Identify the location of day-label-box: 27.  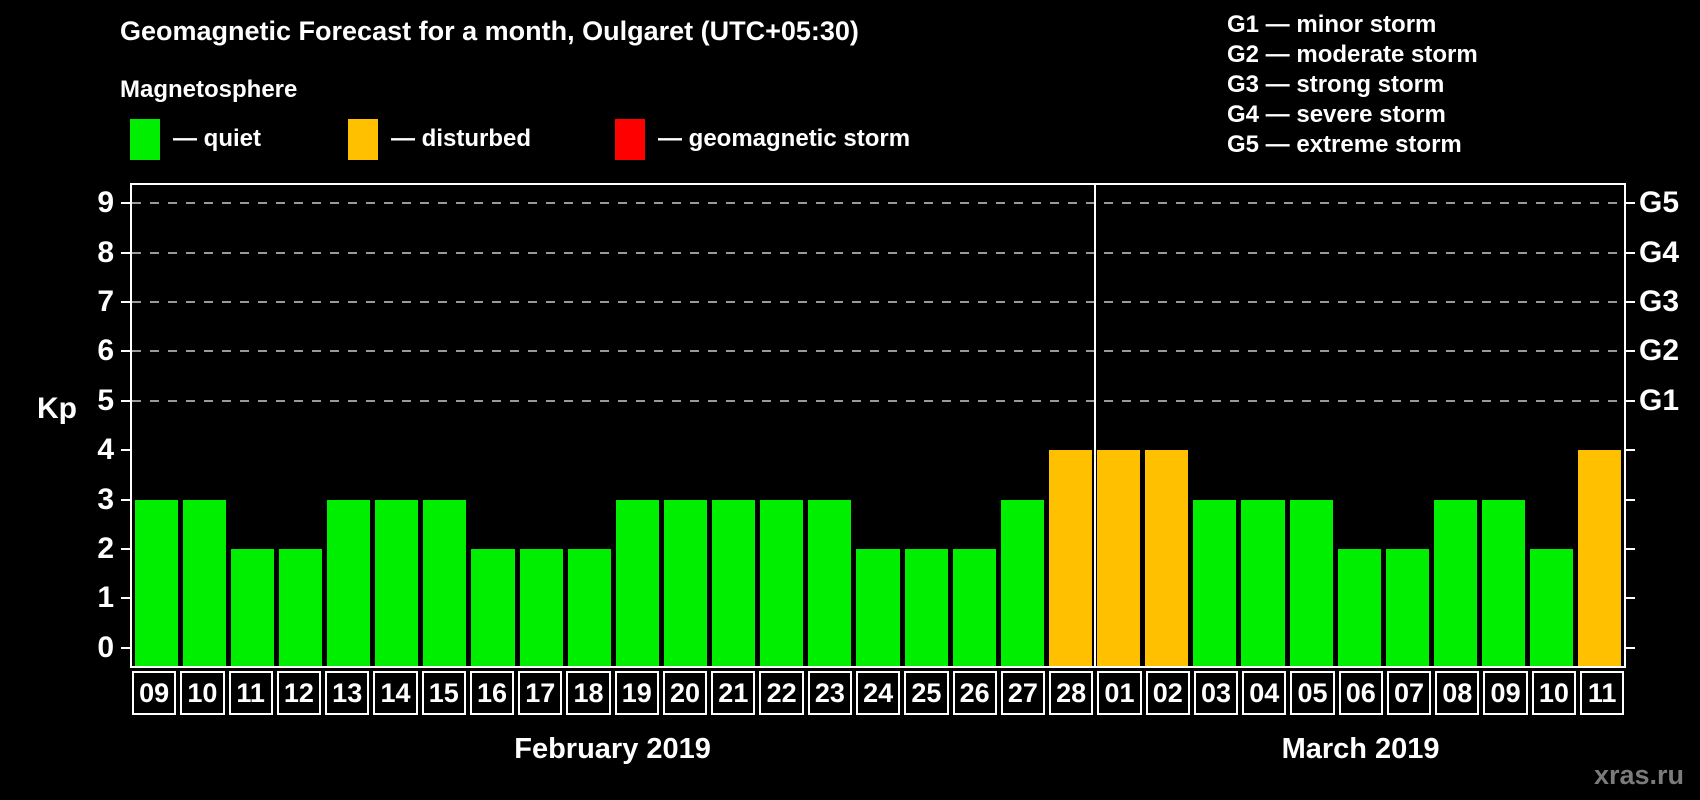
(1023, 693).